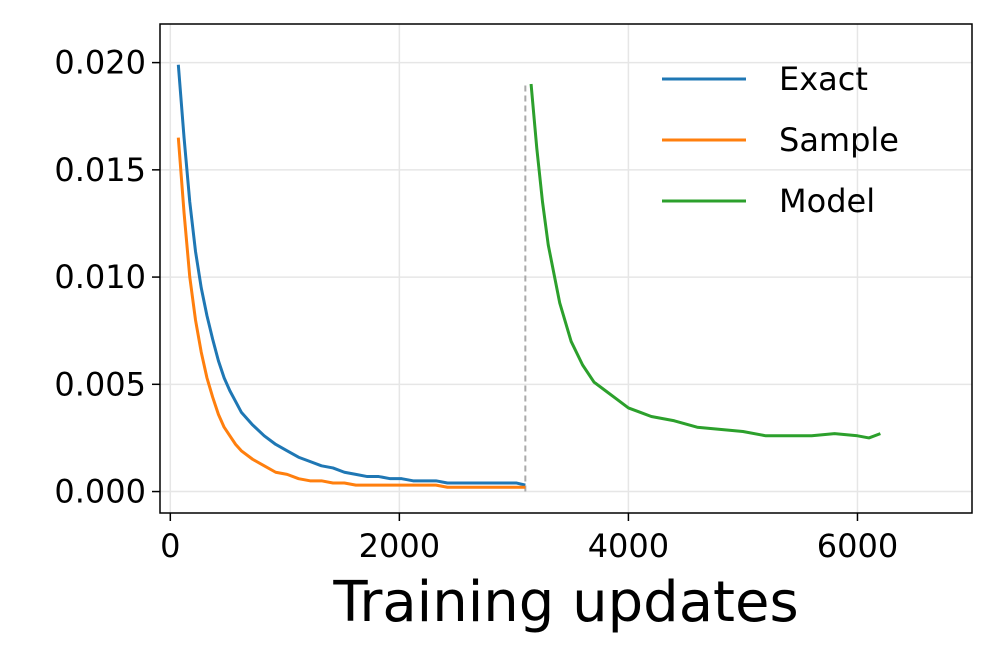 This screenshot has width=997, height=668. Describe the element at coordinates (100, 63) in the screenshot. I see `y-tick-label: 0.020` at that location.